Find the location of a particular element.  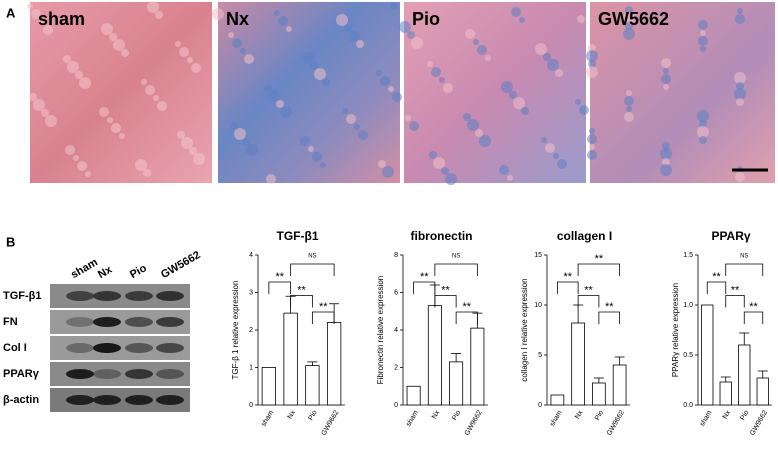

y-axis-label: TGF-β 1 relative expression is located at coordinates (235, 330).